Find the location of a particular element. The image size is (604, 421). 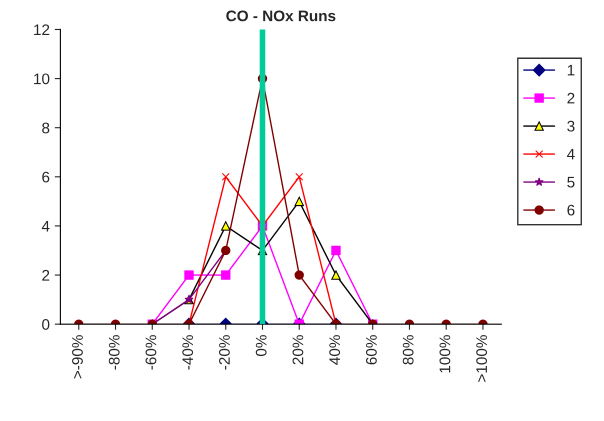

chart-title: CO - NOx Runs is located at coordinates (281, 16).